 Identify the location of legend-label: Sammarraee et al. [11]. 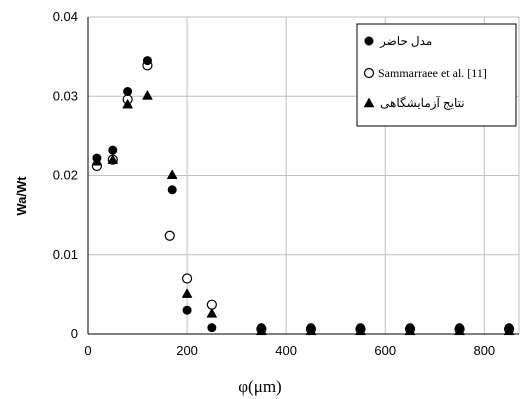
(432, 73).